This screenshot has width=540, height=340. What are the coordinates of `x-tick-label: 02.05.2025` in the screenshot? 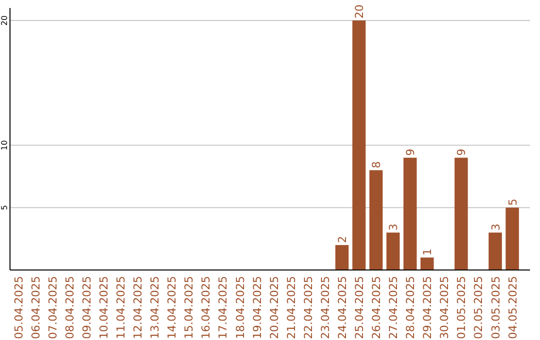 It's located at (479, 307).